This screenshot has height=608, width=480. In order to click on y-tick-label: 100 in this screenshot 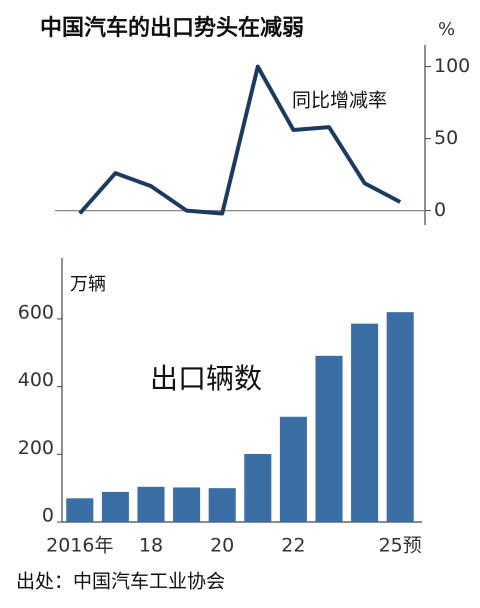, I will do `click(452, 66)`.